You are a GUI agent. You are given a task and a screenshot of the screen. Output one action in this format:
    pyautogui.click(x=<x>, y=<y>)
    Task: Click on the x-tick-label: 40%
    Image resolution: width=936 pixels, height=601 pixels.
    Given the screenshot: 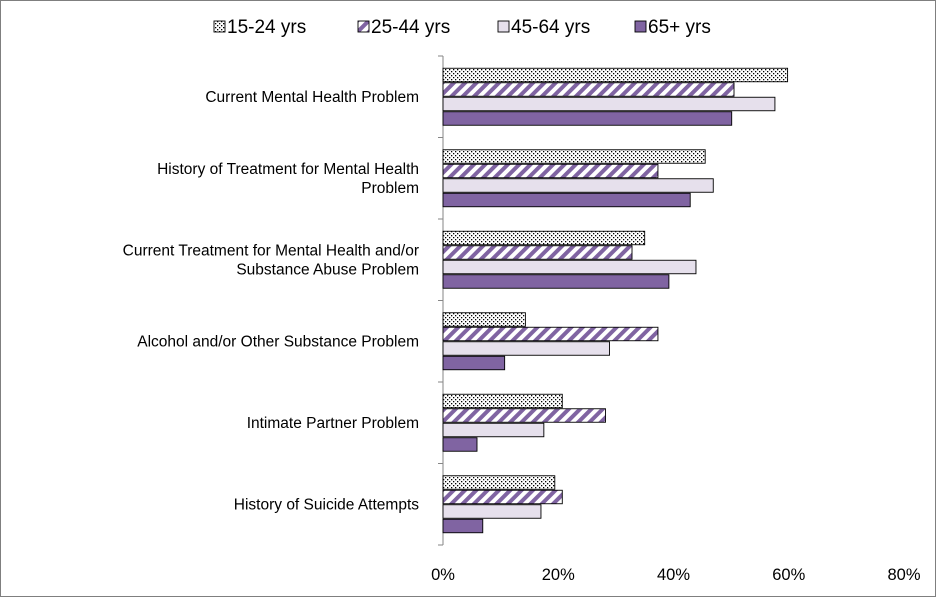 What is the action you would take?
    pyautogui.click(x=673, y=575)
    